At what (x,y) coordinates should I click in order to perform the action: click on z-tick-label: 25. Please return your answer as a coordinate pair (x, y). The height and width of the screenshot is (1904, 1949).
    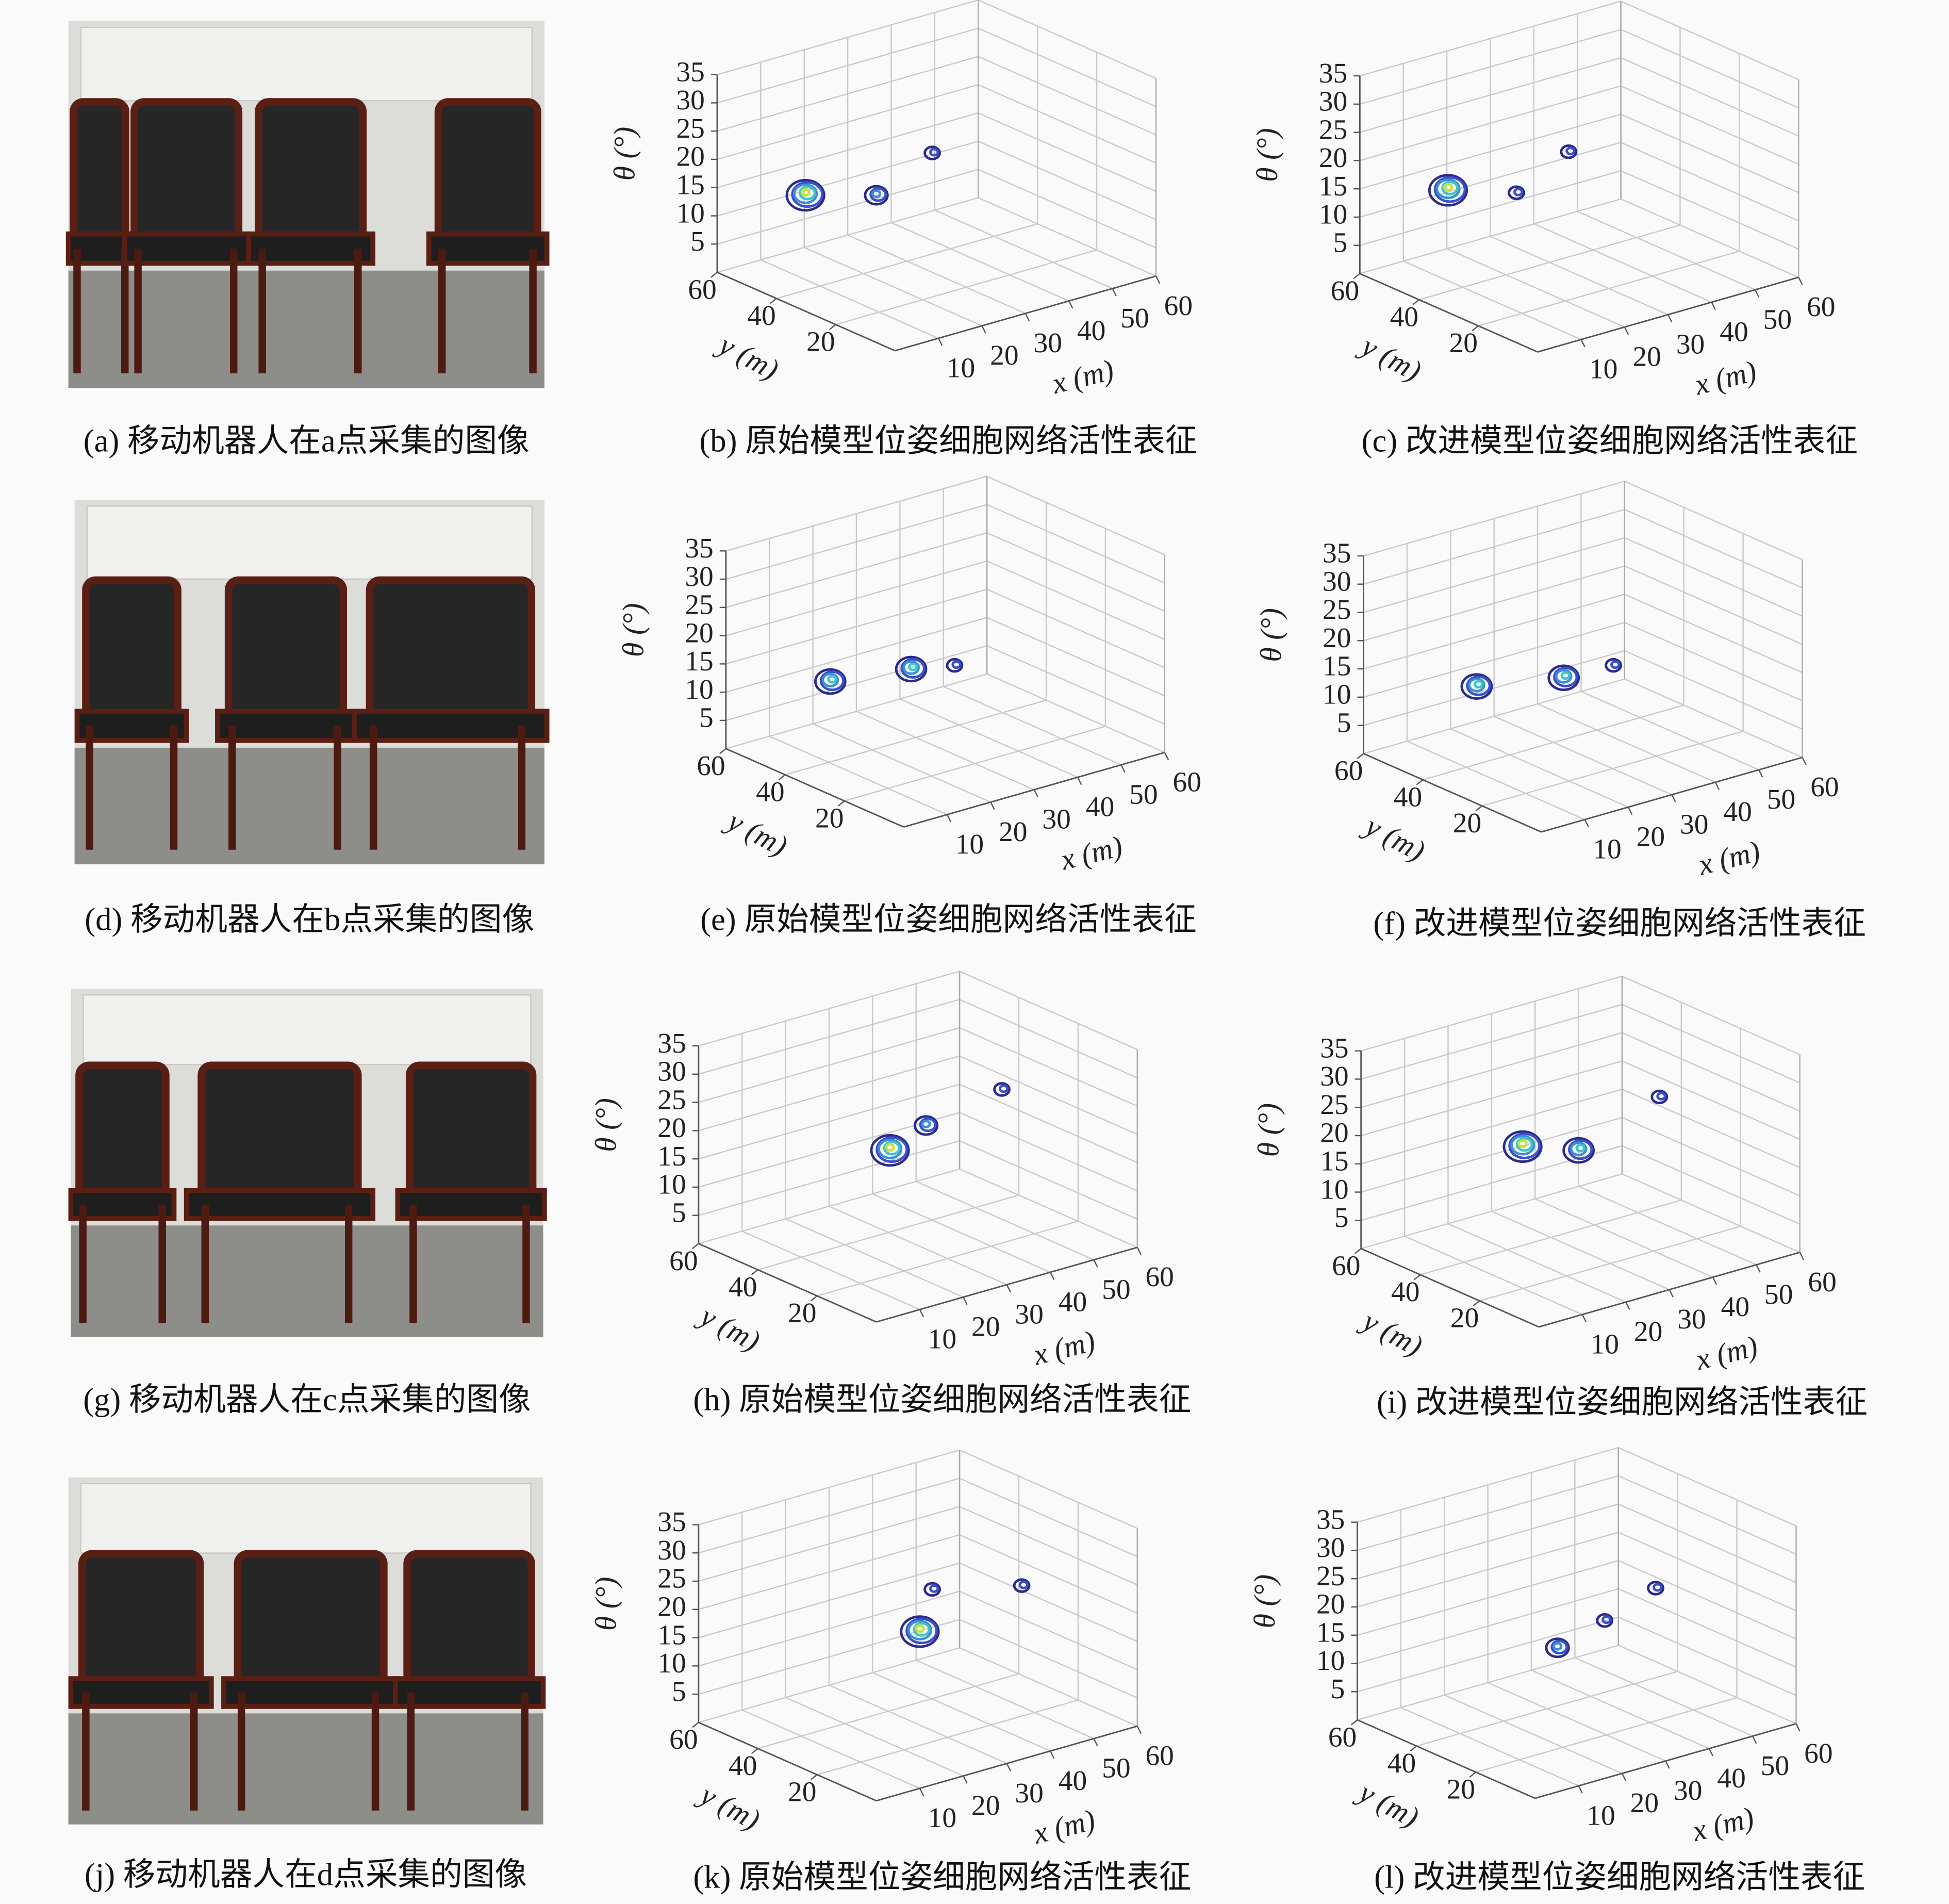
    Looking at the image, I should click on (1334, 1104).